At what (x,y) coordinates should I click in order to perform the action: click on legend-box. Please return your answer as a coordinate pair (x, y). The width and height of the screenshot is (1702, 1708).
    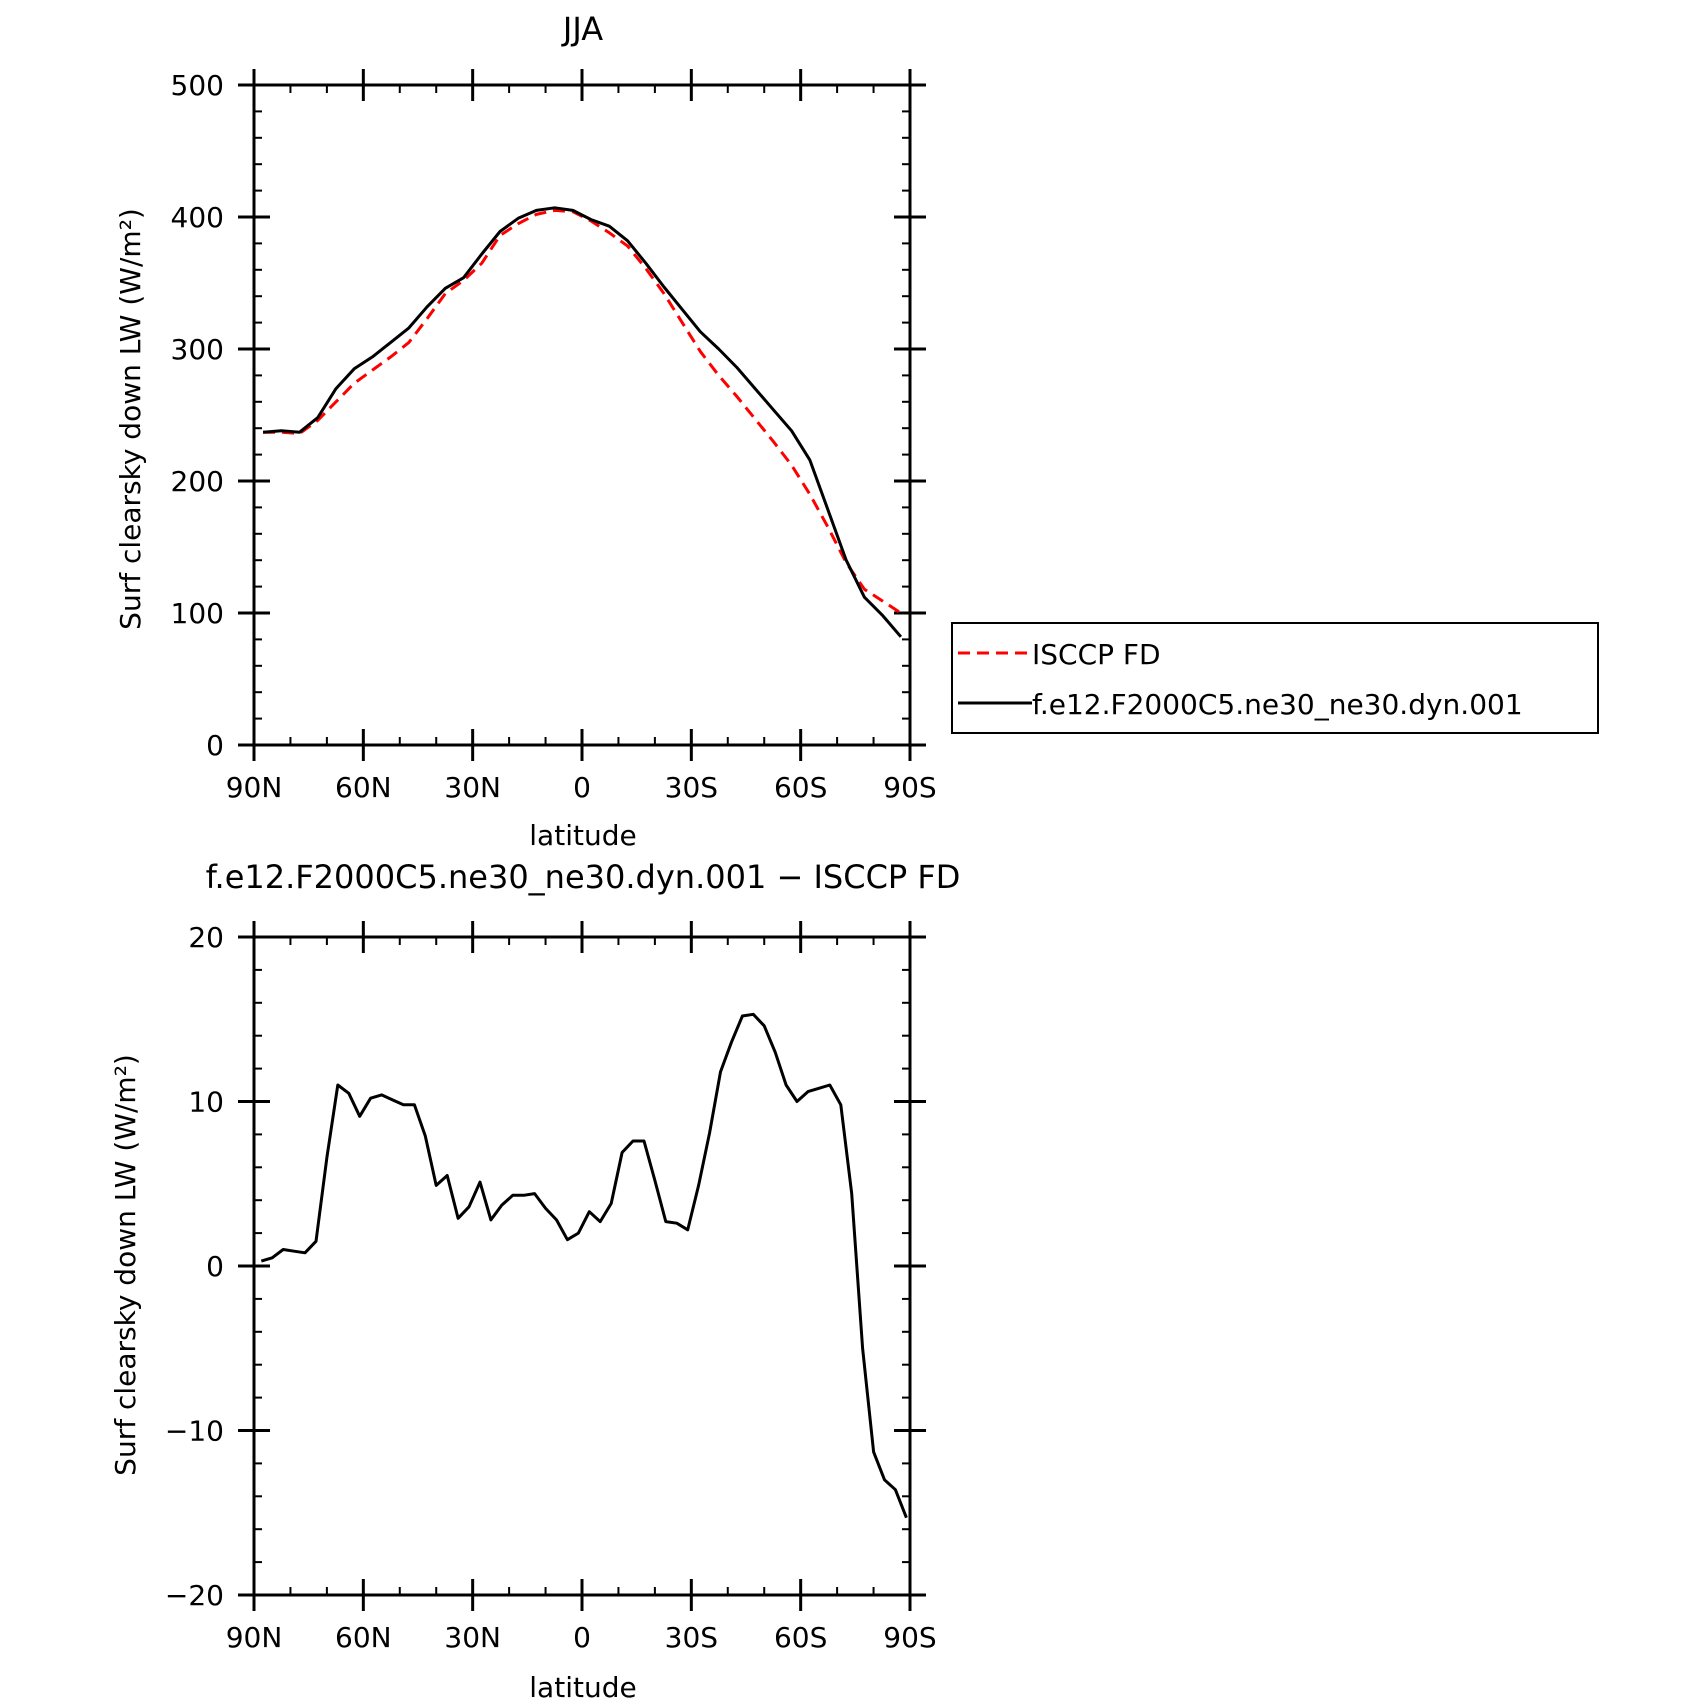
    Looking at the image, I should click on (1275, 678).